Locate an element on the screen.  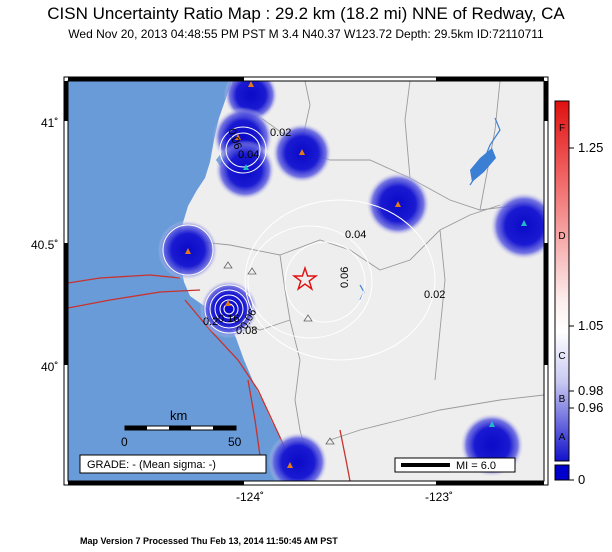
colorbar: F D C B A is located at coordinates (564, 290).